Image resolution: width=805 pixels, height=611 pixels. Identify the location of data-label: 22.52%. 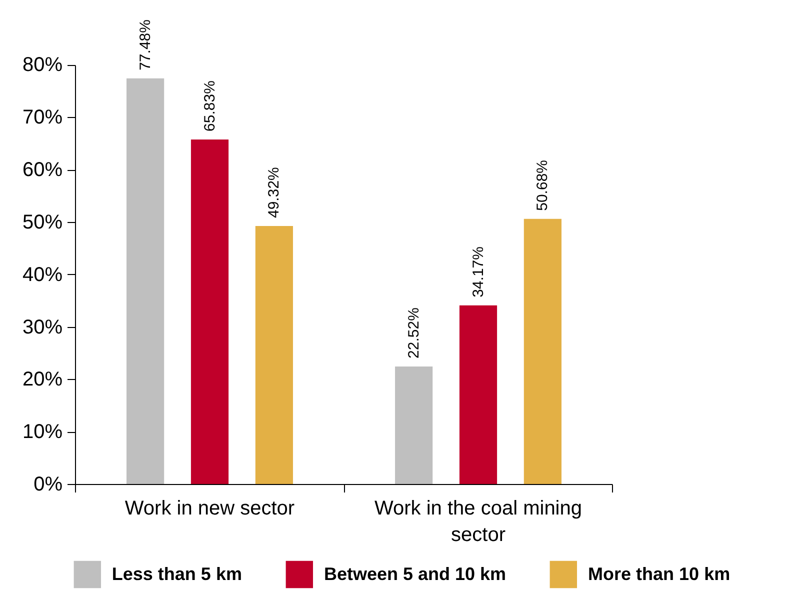
(413, 333).